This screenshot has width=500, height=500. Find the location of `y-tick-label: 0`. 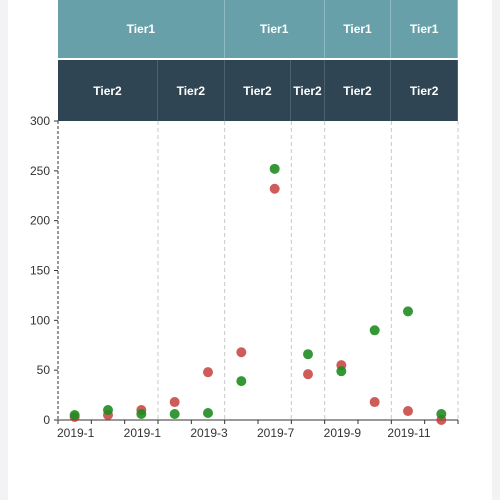

y-tick-label: 0 is located at coordinates (46, 420).